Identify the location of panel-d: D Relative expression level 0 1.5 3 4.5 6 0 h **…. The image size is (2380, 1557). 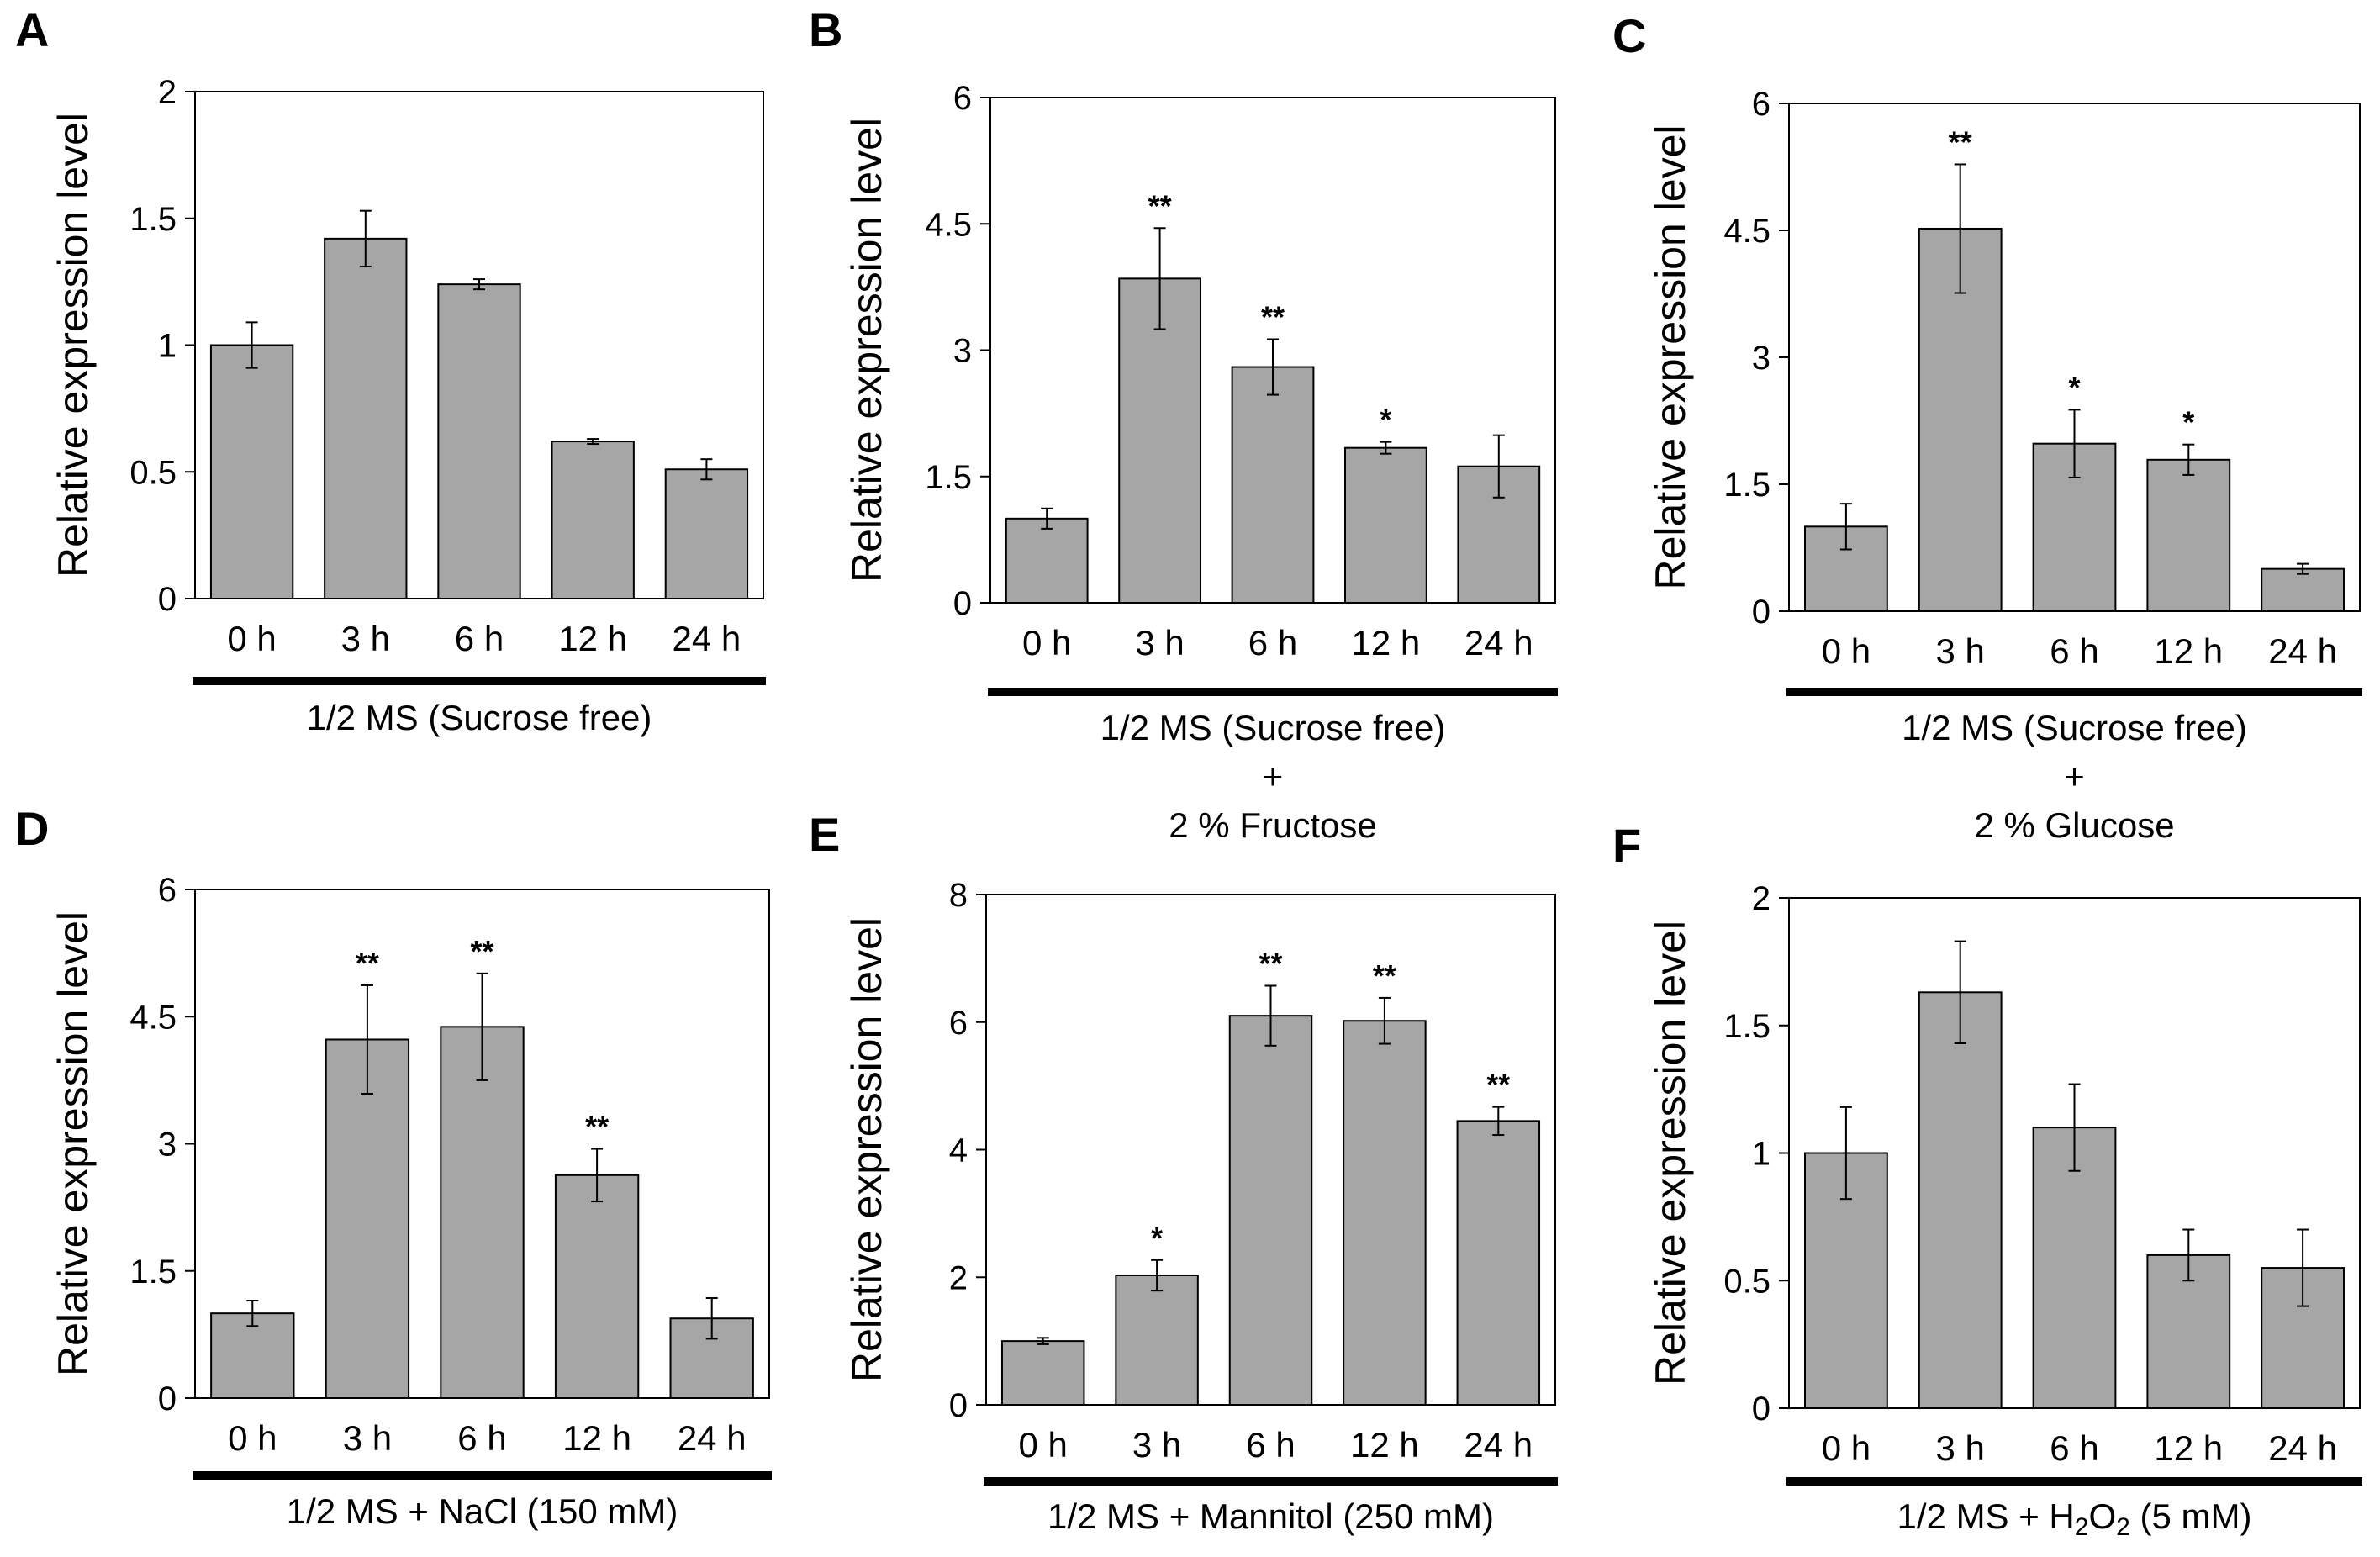
(393, 1166).